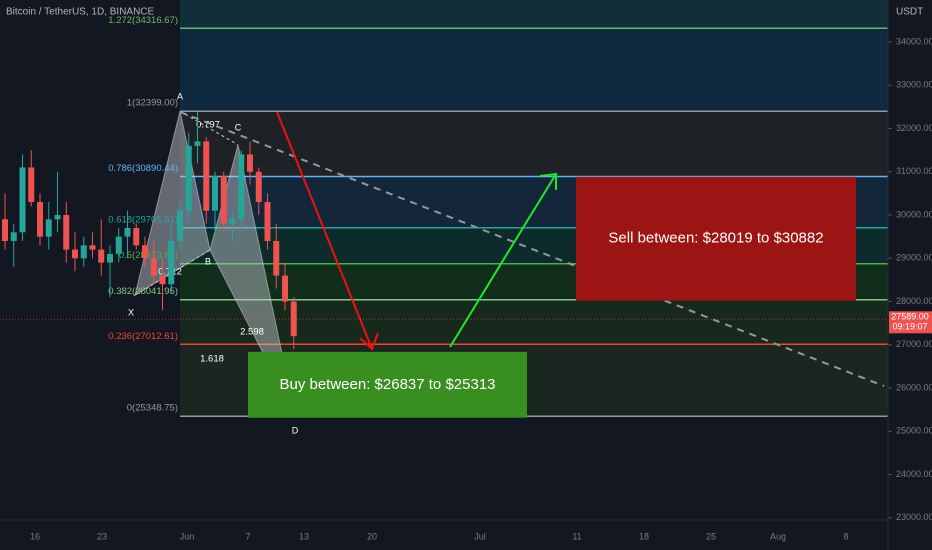 This screenshot has height=550, width=932. Describe the element at coordinates (180, 97) in the screenshot. I see `pattern-point-label: A` at that location.